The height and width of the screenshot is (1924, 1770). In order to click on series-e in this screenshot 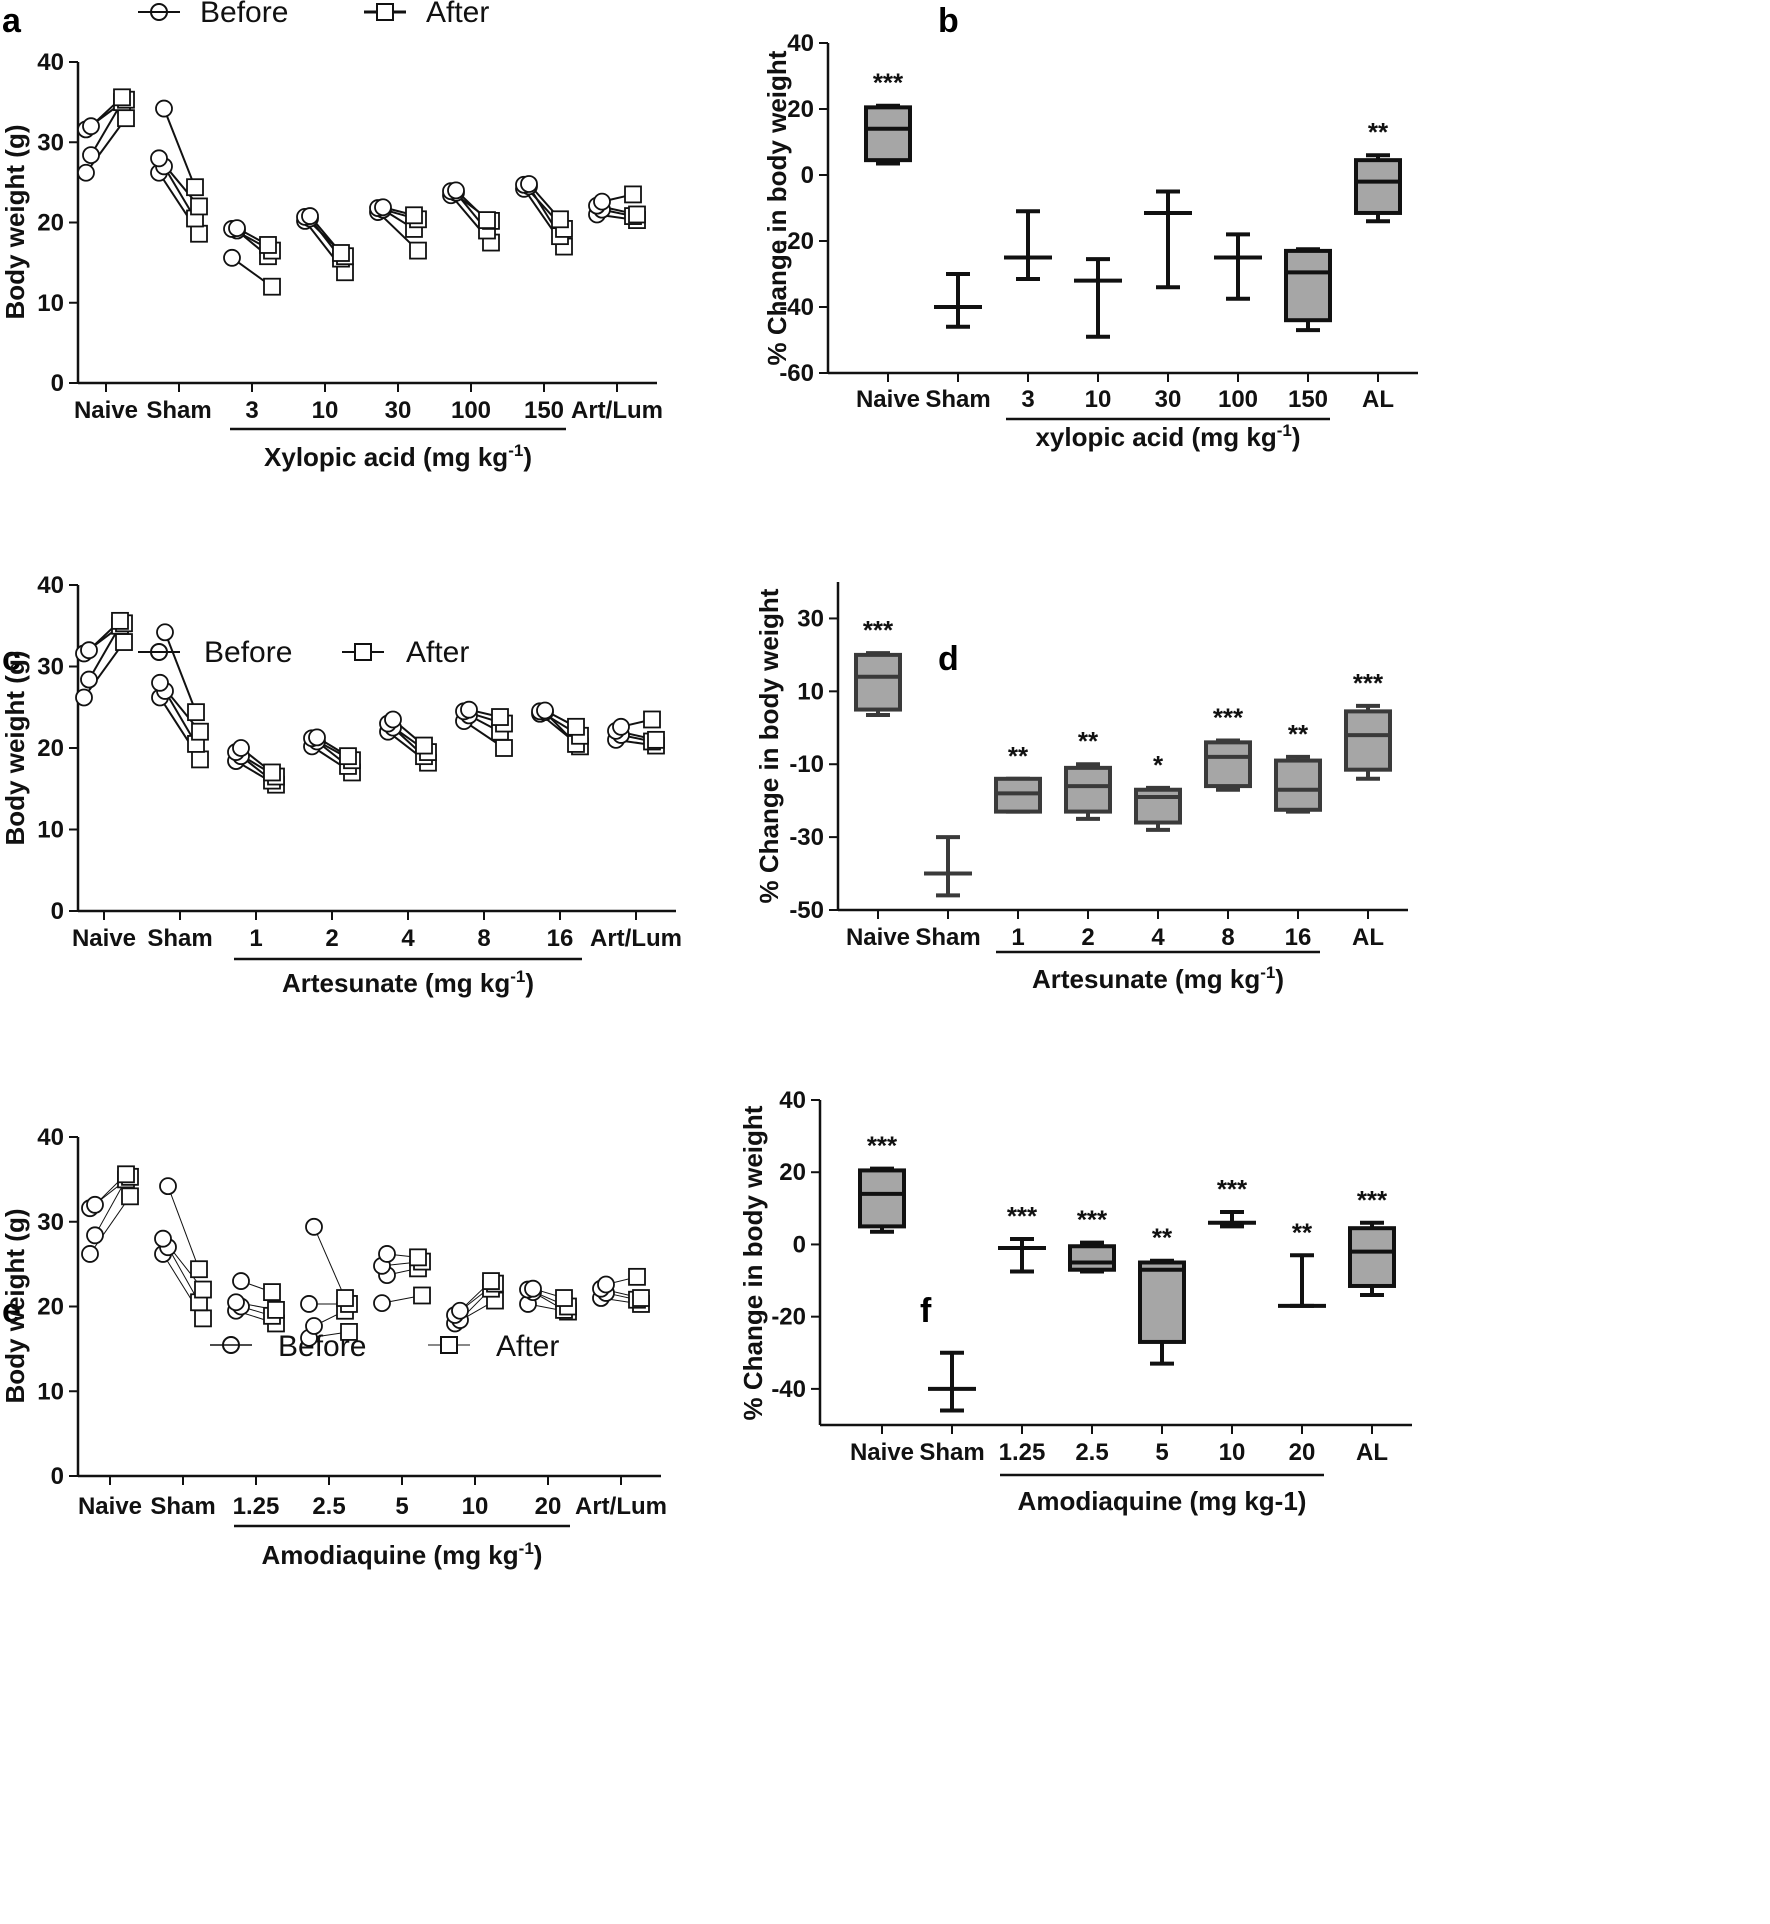, I will do `click(365, 1256)`.